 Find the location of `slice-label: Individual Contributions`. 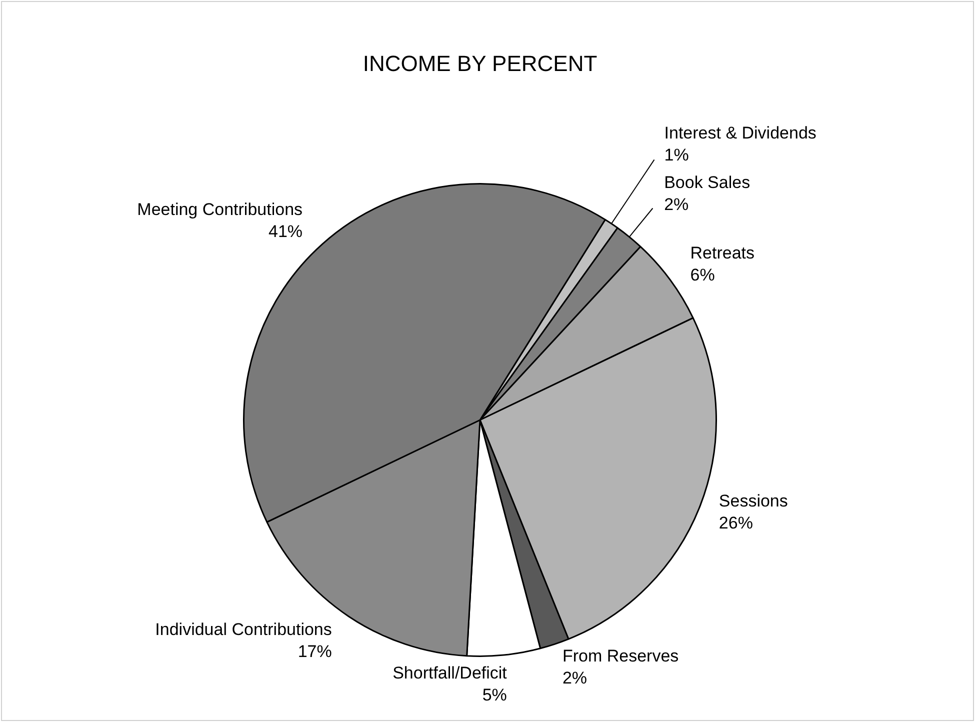

slice-label: Individual Contributions is located at coordinates (243, 629).